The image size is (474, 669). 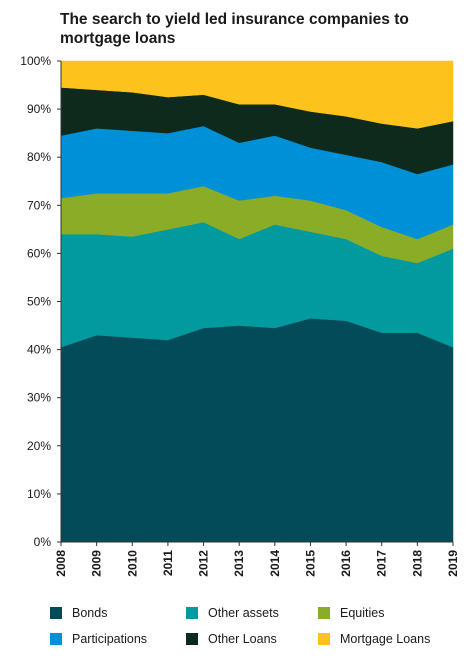 I want to click on area-mortgage-loans, so click(x=257, y=94).